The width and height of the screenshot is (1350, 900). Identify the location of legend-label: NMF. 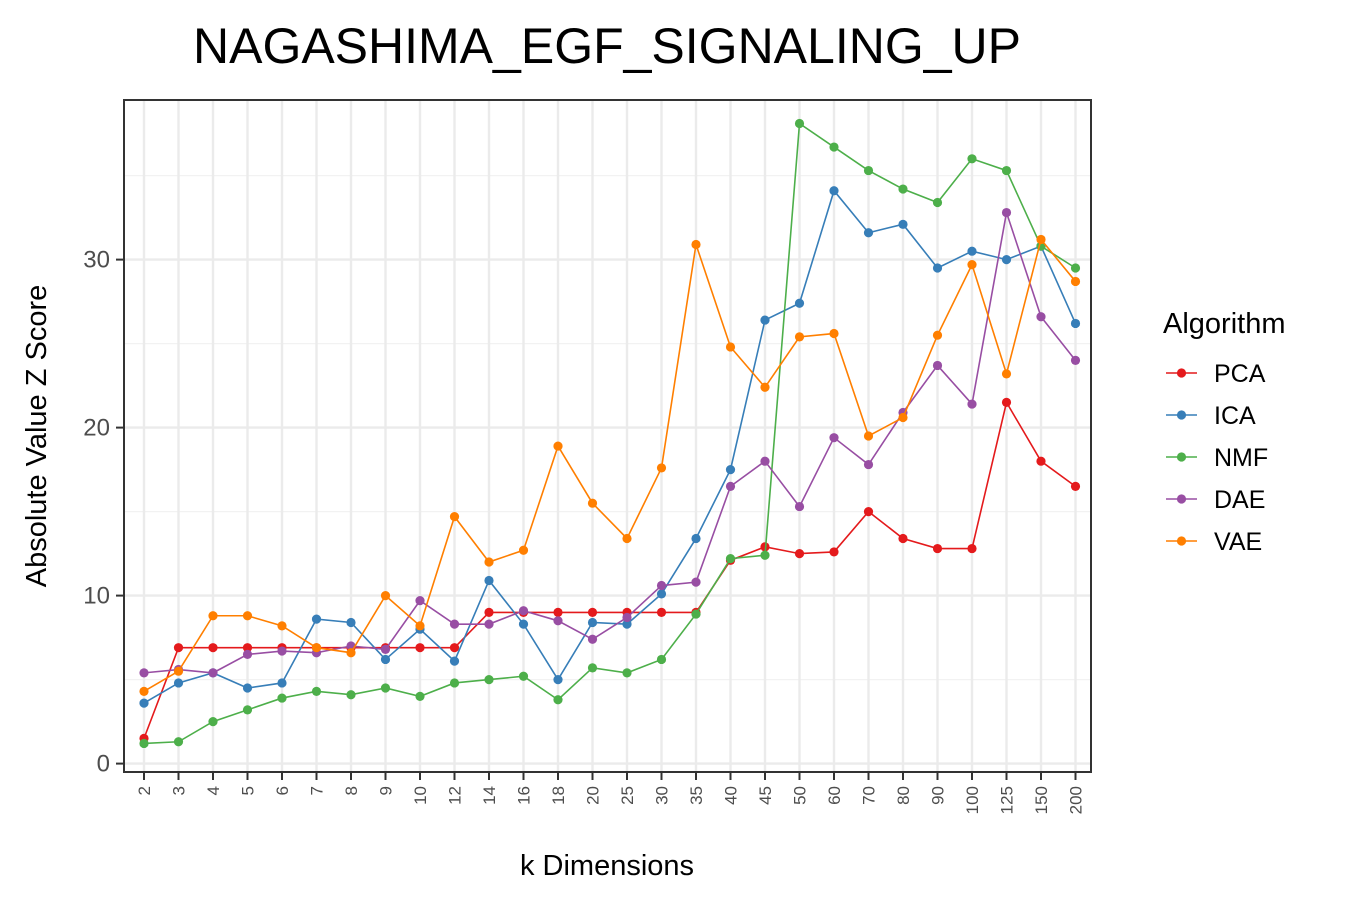
(1241, 458).